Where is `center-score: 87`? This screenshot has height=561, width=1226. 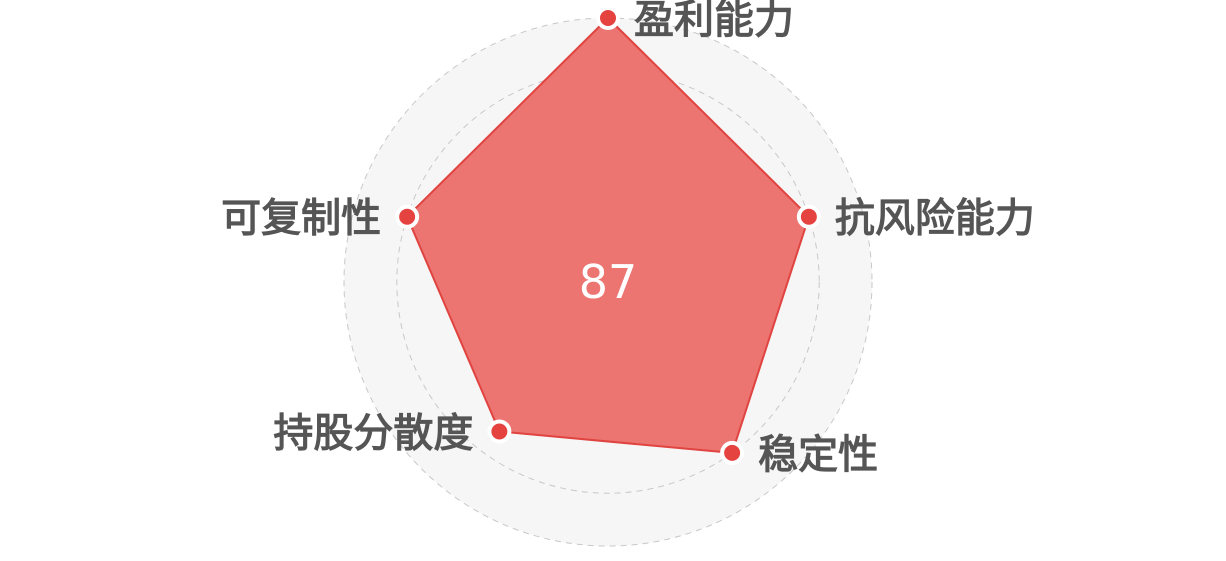 center-score: 87 is located at coordinates (608, 282).